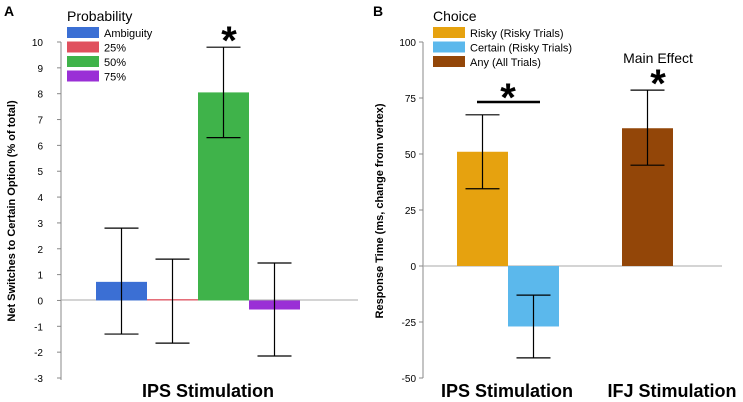 This screenshot has height=402, width=743. Describe the element at coordinates (208, 391) in the screenshot. I see `panel-a-x-label: IPS Stimulation` at that location.